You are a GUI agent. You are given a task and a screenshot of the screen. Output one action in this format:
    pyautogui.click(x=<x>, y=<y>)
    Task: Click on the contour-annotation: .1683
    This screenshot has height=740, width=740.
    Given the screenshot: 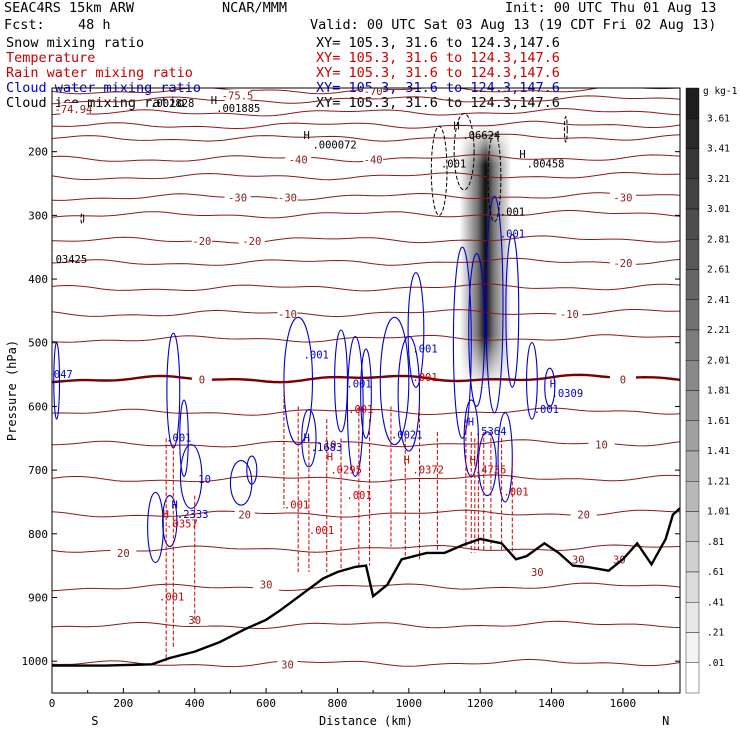 What is the action you would take?
    pyautogui.click(x=327, y=448)
    